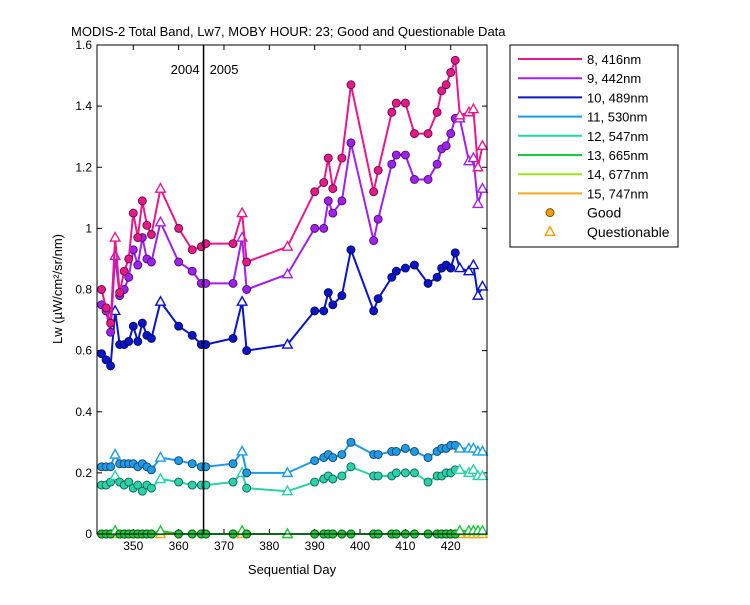 Image resolution: width=750 pixels, height=605 pixels. What do you see at coordinates (83, 167) in the screenshot?
I see `y-tick-label: 1.2` at bounding box center [83, 167].